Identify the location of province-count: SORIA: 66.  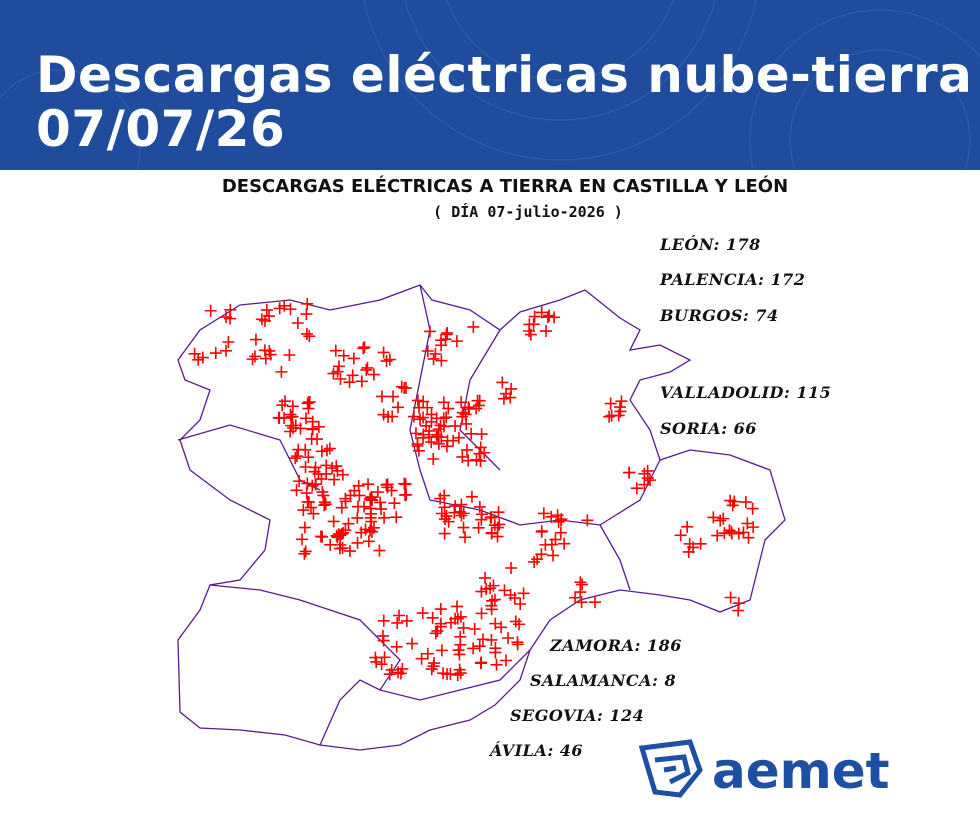
(708, 428).